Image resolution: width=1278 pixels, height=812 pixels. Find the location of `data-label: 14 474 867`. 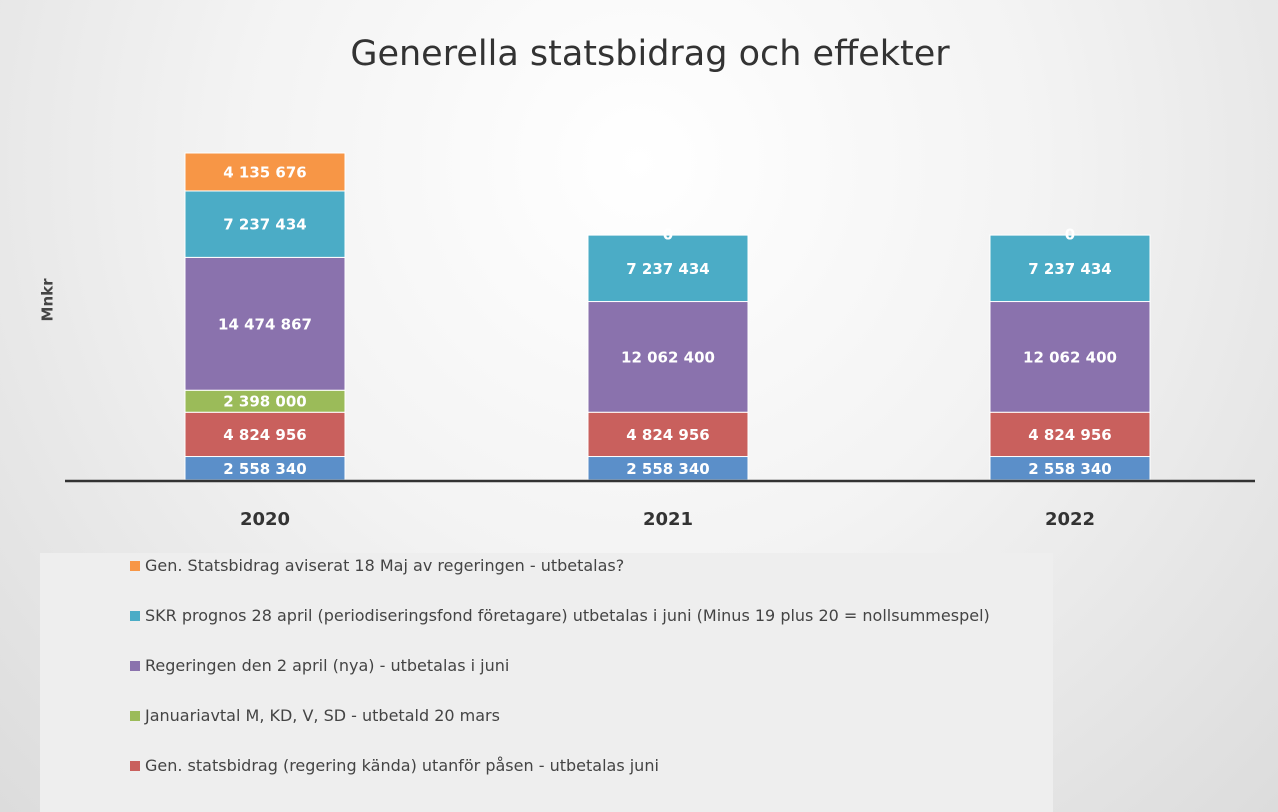

data-label: 14 474 867 is located at coordinates (265, 324).